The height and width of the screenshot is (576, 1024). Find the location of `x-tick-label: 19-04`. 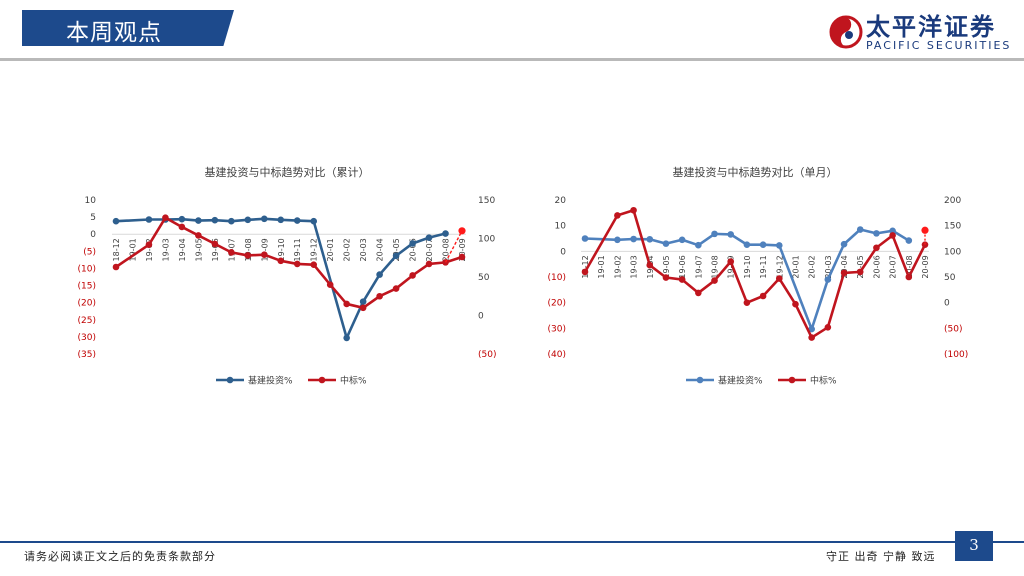

x-tick-label: 19-04 is located at coordinates (182, 249).